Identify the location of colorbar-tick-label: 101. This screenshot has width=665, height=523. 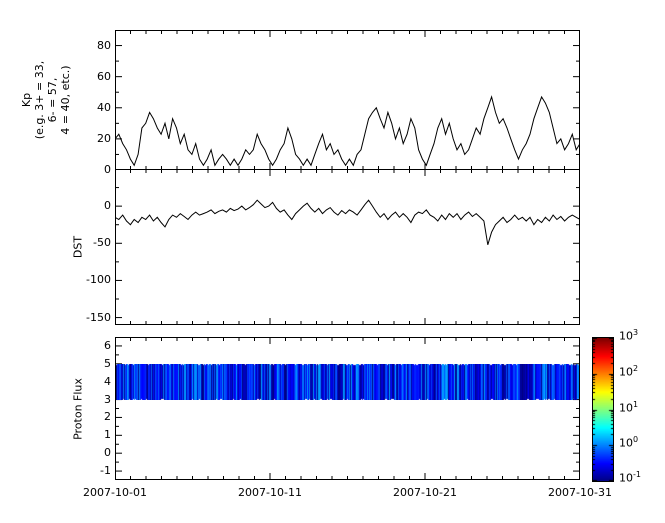
(629, 407).